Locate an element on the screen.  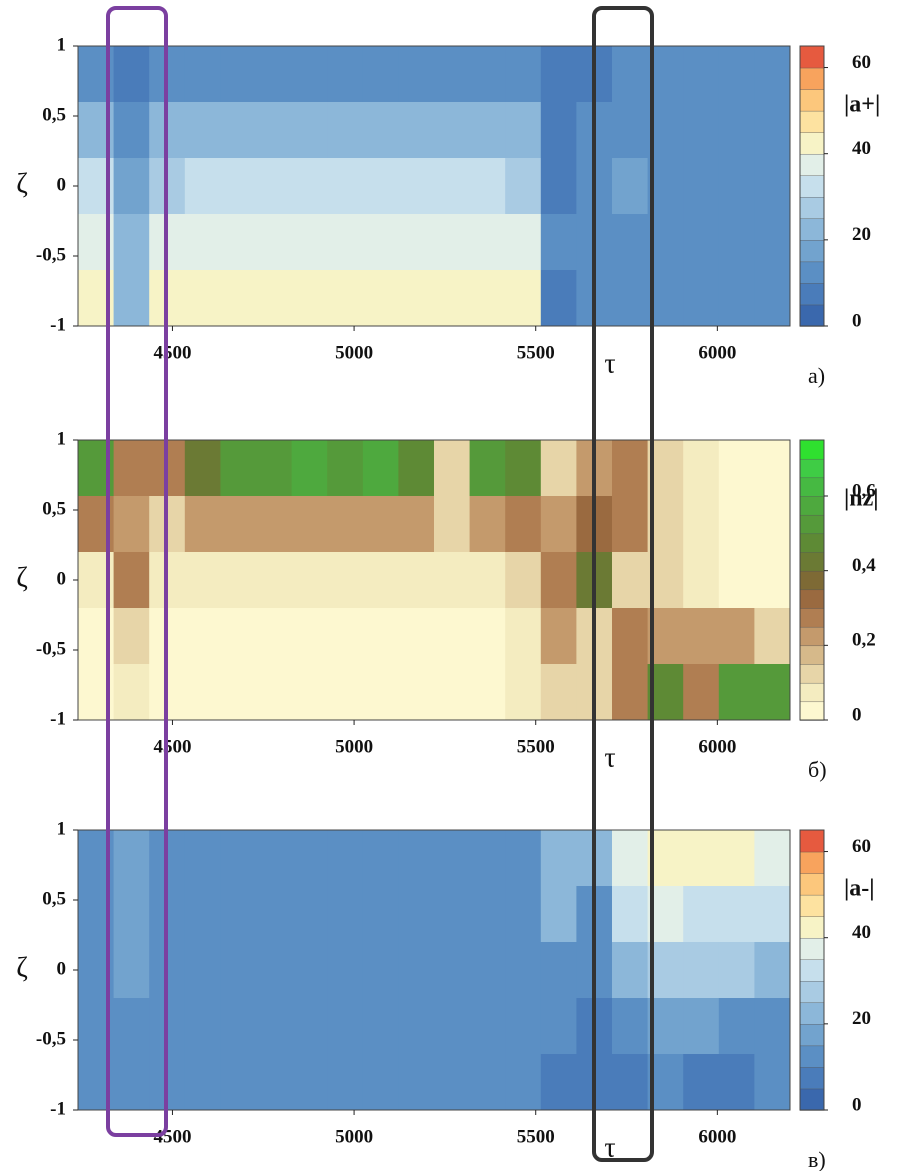
y-axis-label: ζ is located at coordinates (22, 967).